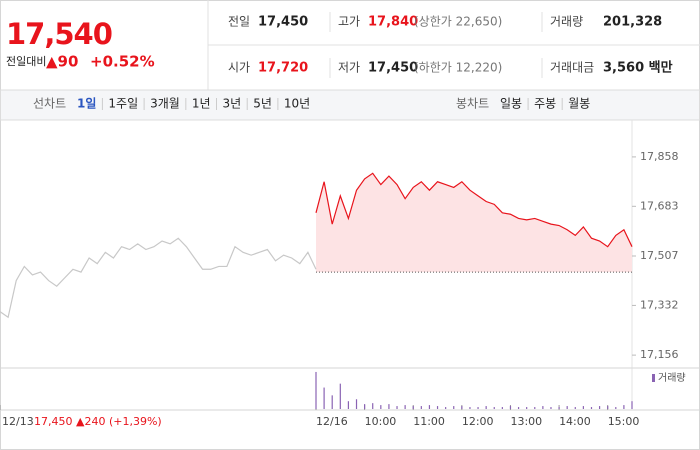 The image size is (700, 450). Describe the element at coordinates (566, 22) in the screenshot. I see `info-label: 거래량` at that location.